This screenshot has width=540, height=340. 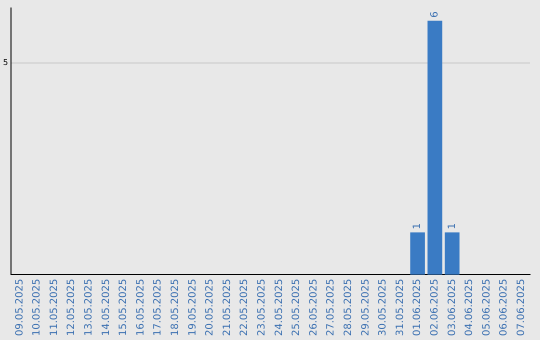 I want to click on x-tick-label: 23.05.2025, so click(x=262, y=307).